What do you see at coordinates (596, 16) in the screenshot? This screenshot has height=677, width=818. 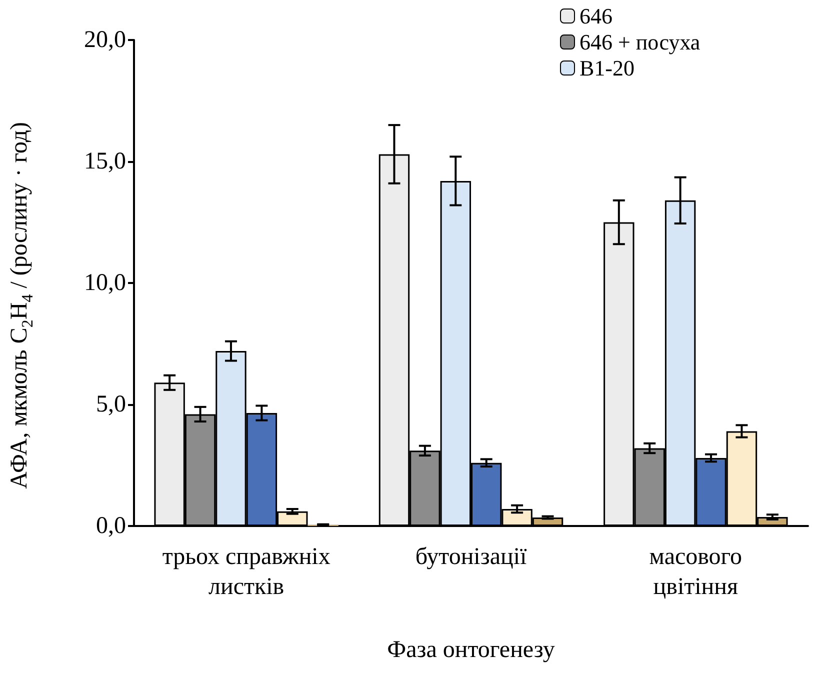 I see `legend-label: 646` at bounding box center [596, 16].